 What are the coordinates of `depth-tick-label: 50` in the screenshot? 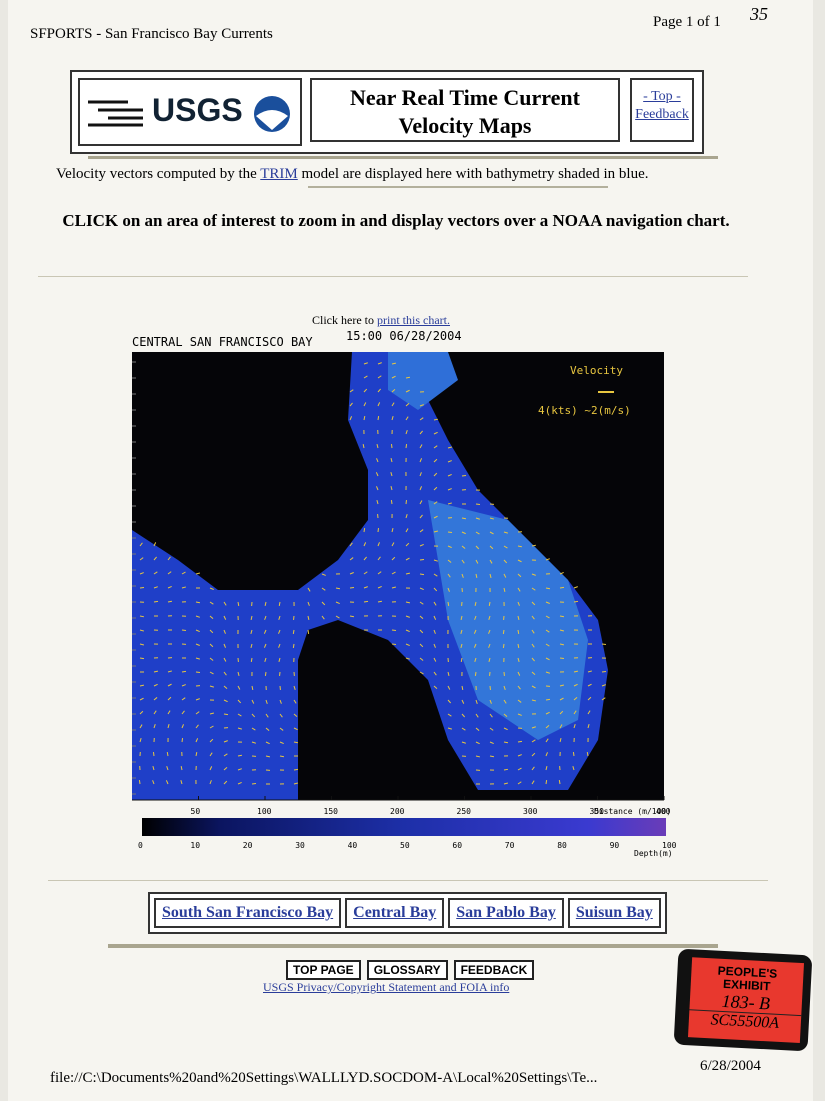 It's located at (405, 845).